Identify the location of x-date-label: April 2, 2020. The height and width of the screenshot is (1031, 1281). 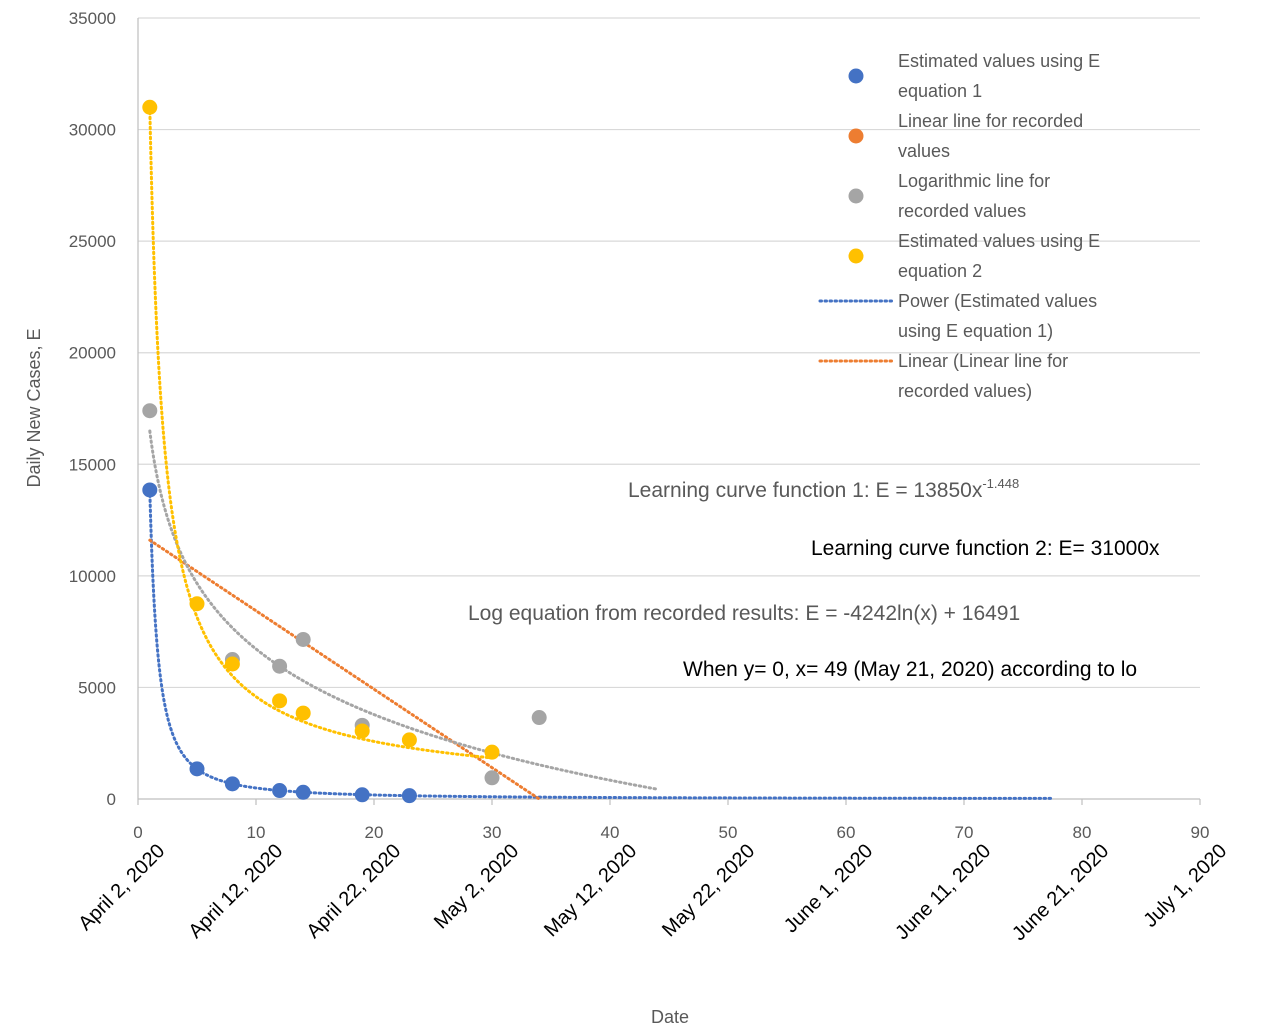
(121, 887).